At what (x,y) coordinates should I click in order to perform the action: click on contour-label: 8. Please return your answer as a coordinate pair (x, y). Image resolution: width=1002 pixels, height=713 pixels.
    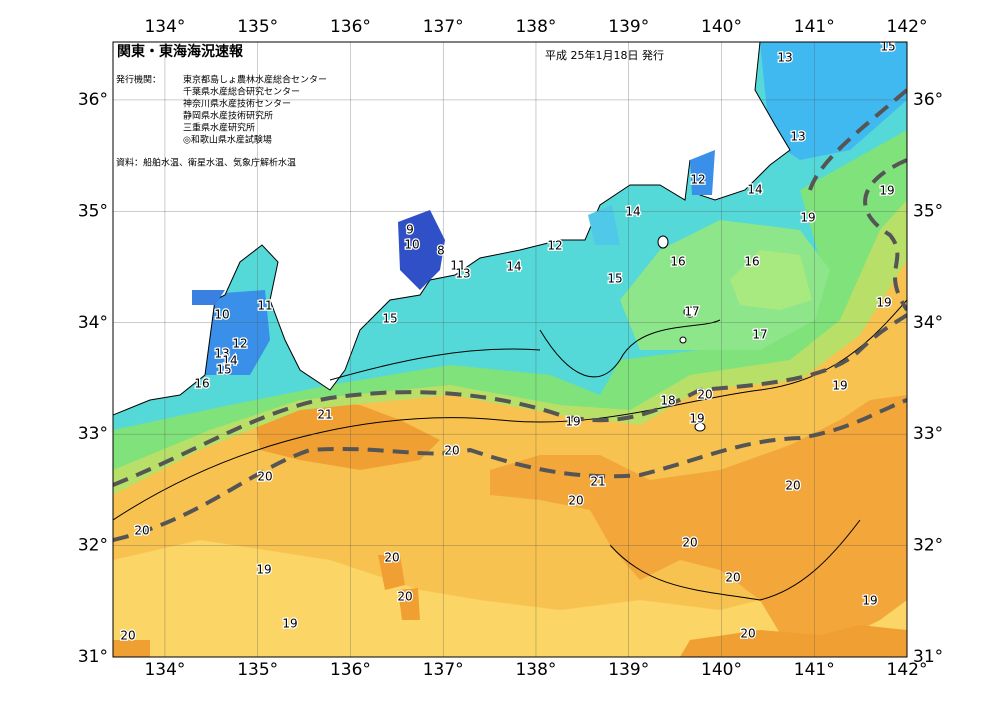
    Looking at the image, I should click on (441, 251).